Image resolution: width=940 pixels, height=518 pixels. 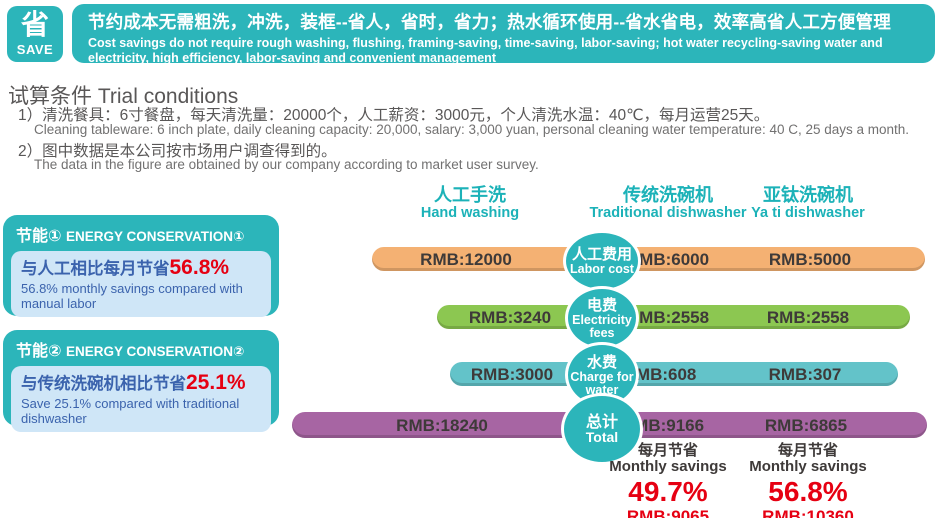 I want to click on column-header-en: Hand washing, so click(x=470, y=213).